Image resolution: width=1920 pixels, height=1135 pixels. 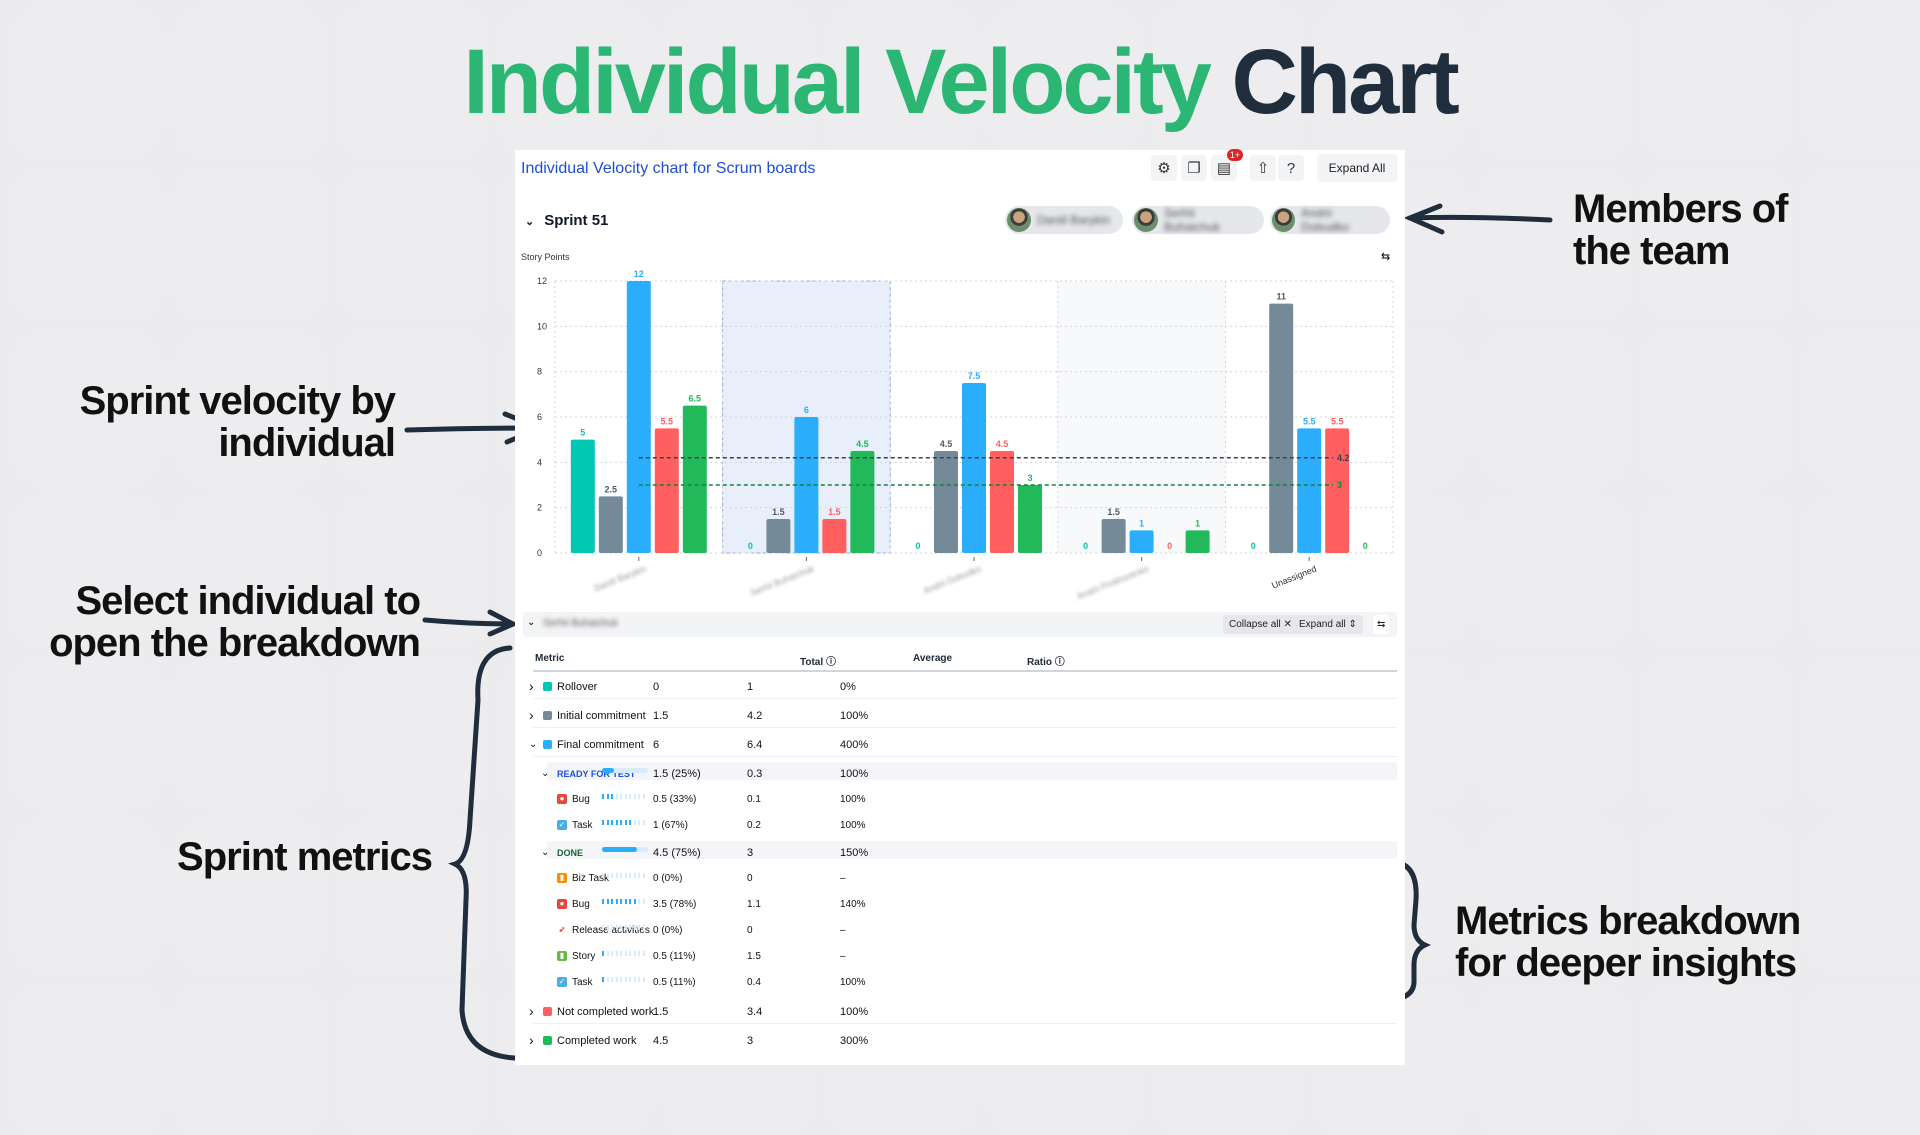 What do you see at coordinates (625, 849) in the screenshot?
I see `progress-bar` at bounding box center [625, 849].